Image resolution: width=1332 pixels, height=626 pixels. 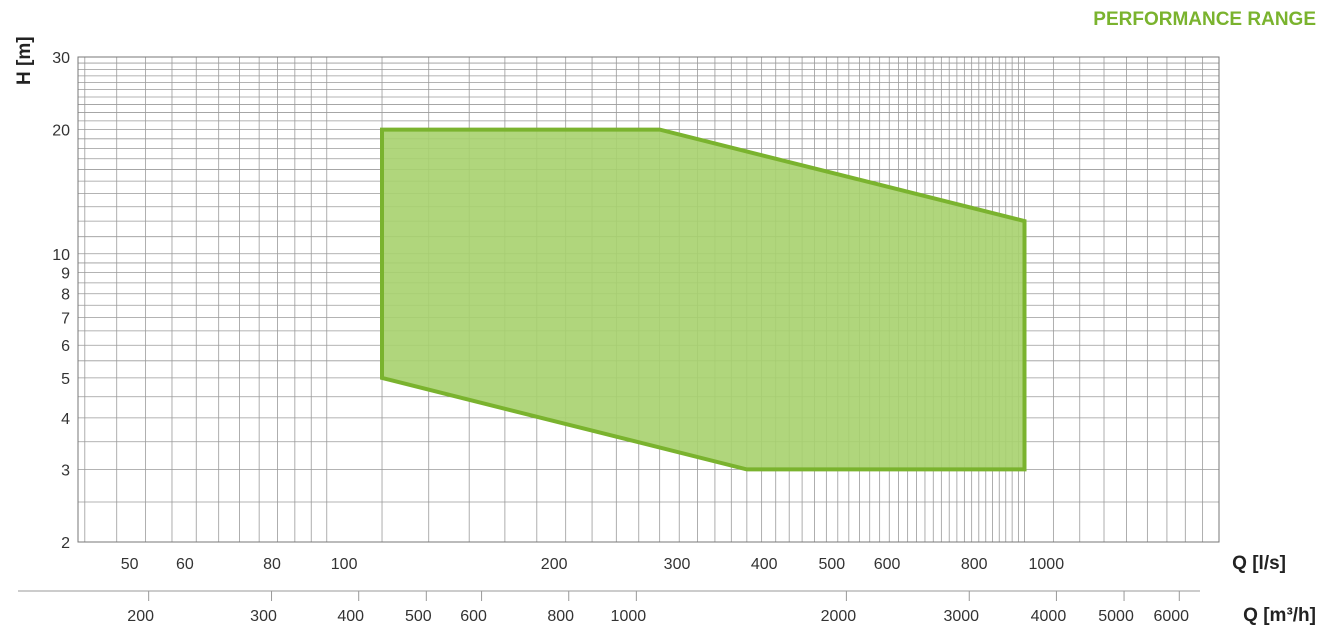 I want to click on x2-tick-label: 400, so click(x=350, y=616).